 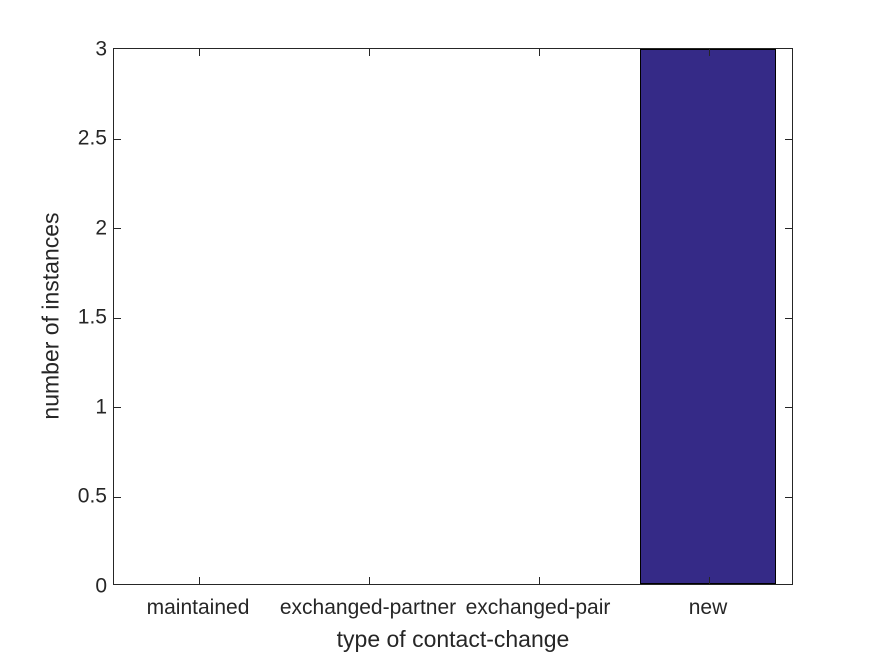 What do you see at coordinates (92, 138) in the screenshot?
I see `y-tick-label: 2.5` at bounding box center [92, 138].